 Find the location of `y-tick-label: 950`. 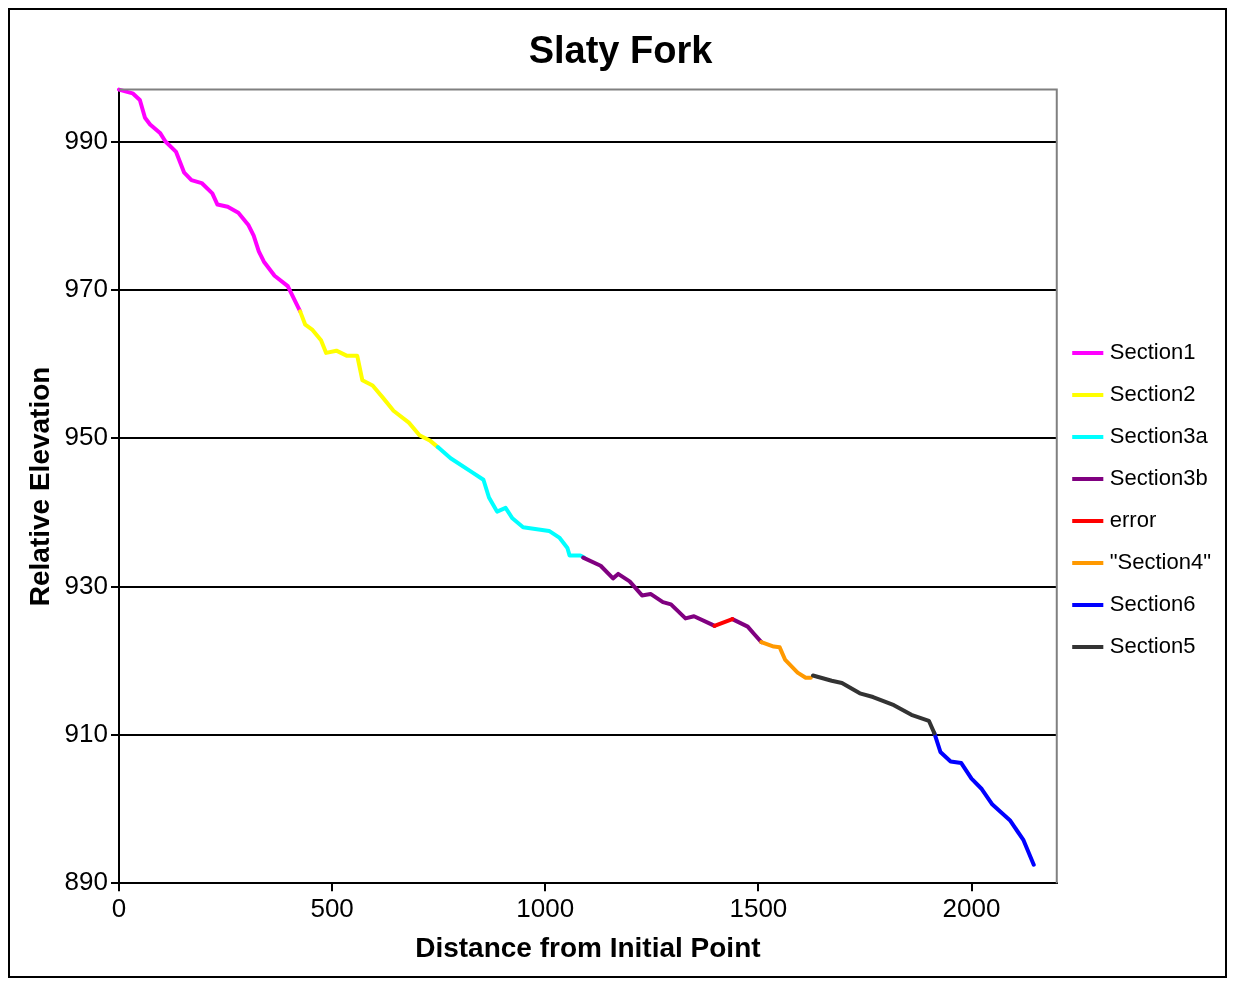

y-tick-label: 950 is located at coordinates (86, 436).